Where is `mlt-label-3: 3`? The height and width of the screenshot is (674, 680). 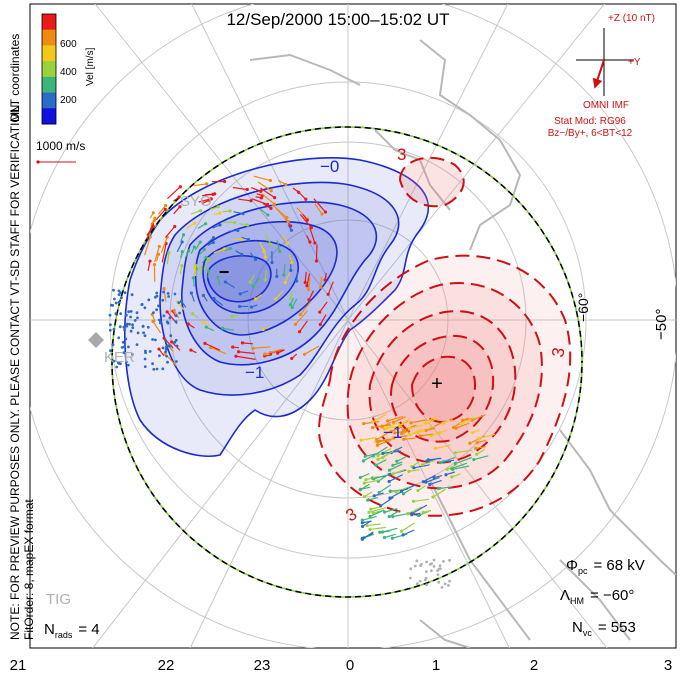
mlt-label-3: 3 is located at coordinates (668, 665).